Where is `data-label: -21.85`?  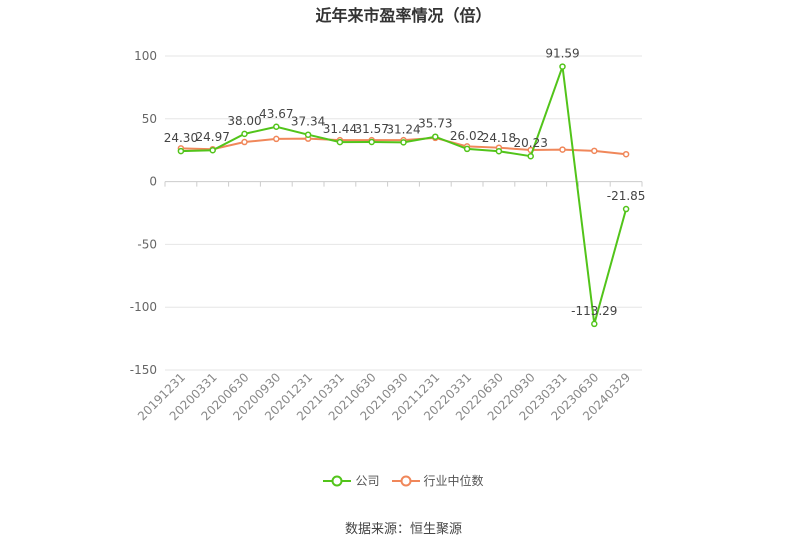 data-label: -21.85 is located at coordinates (626, 196).